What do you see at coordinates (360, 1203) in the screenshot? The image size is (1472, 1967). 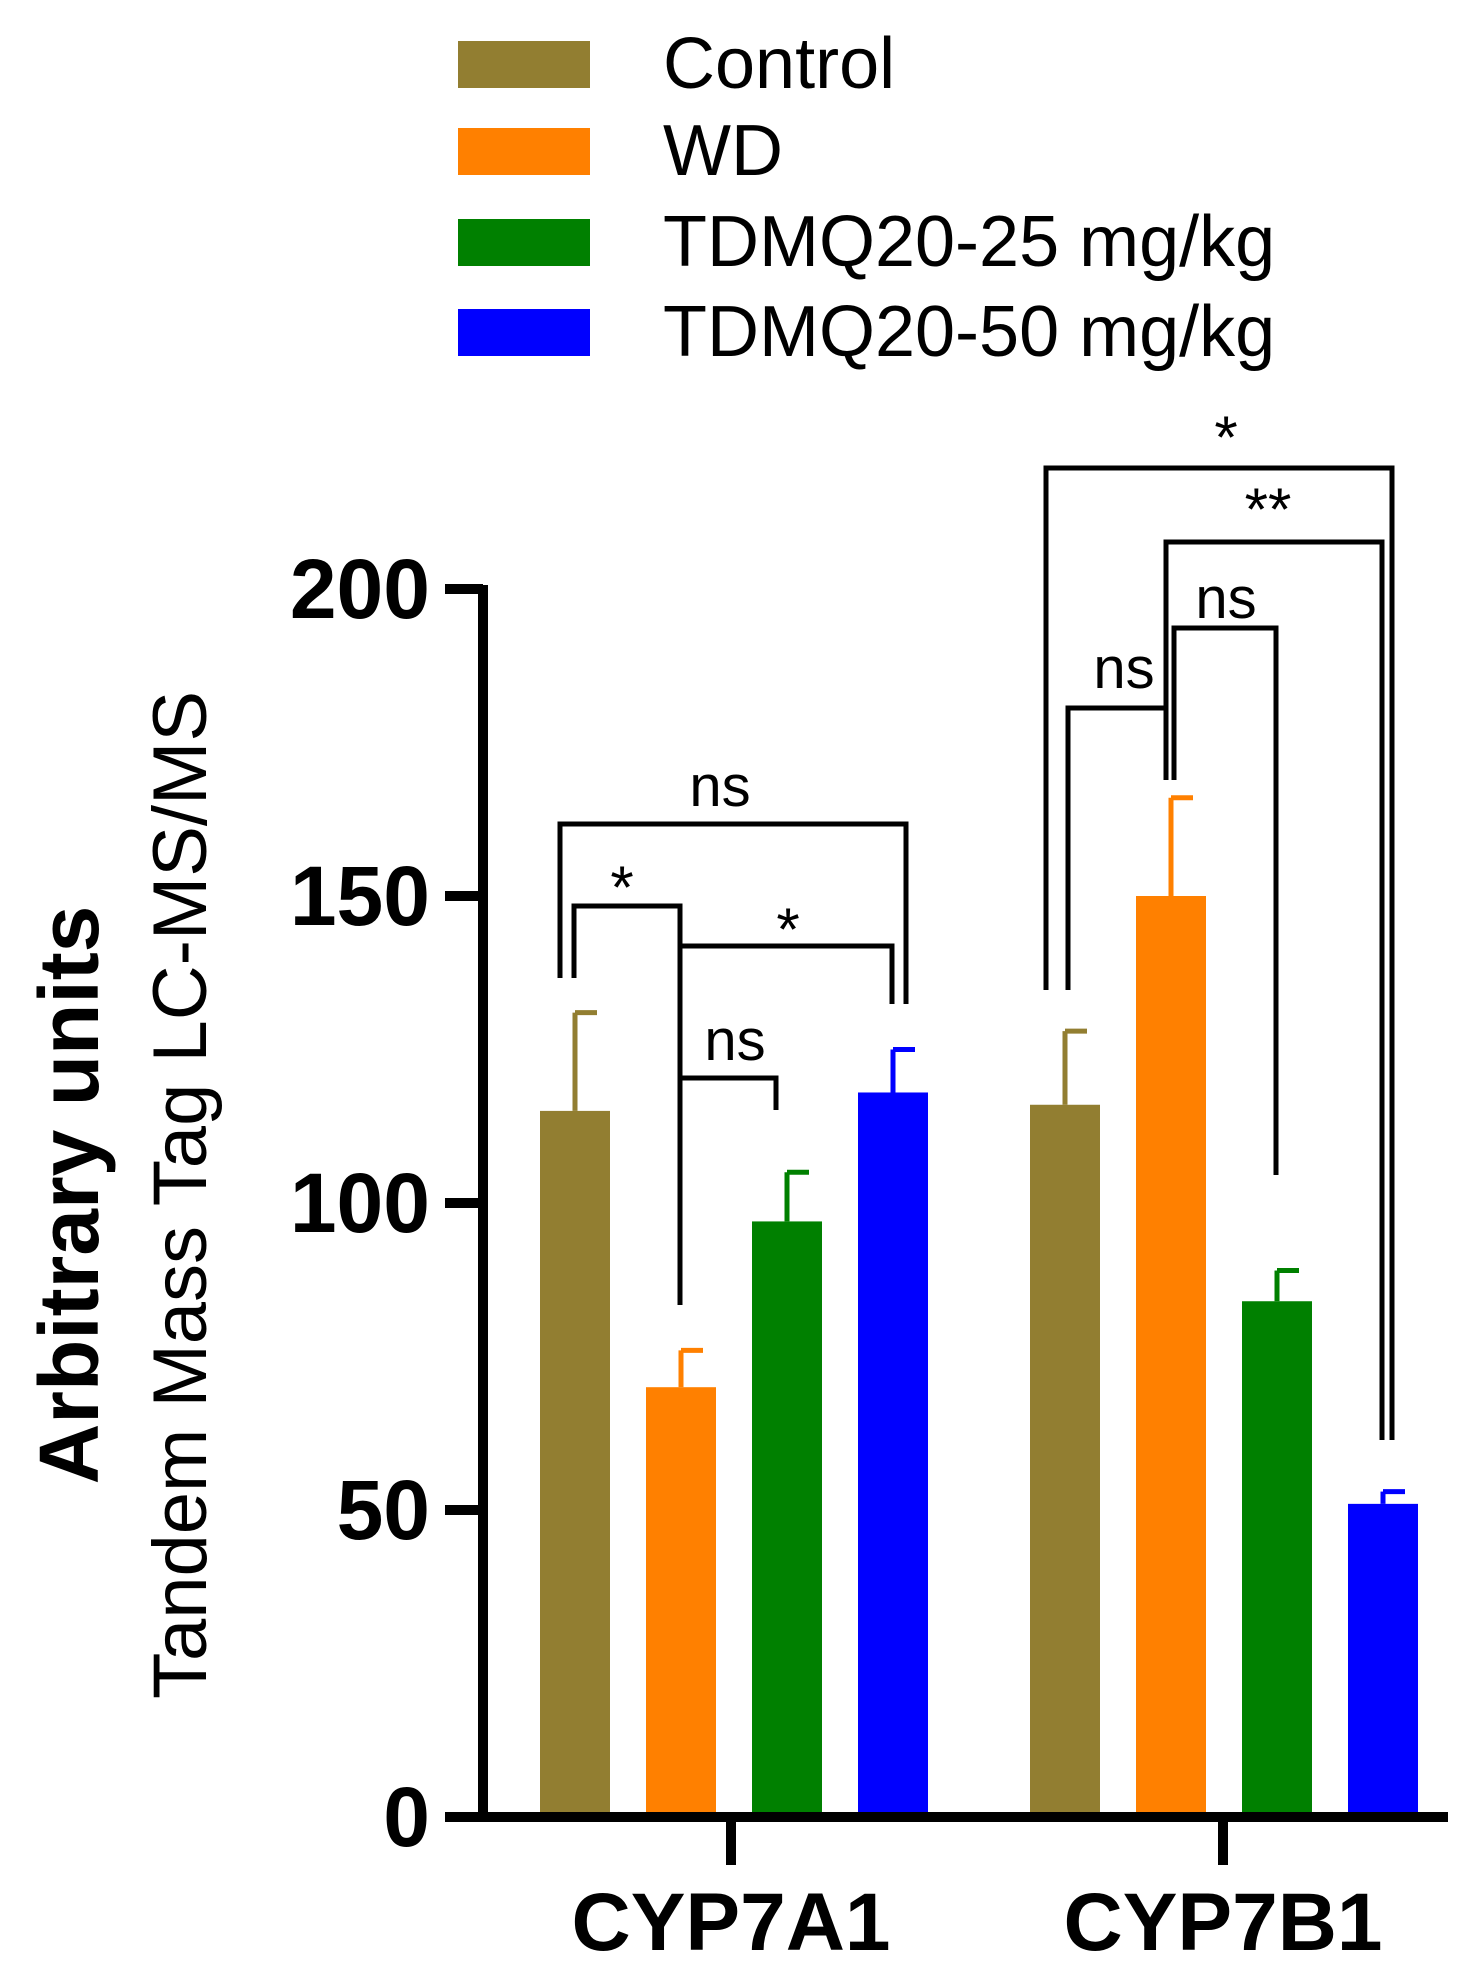 I see `y-tick-label: 100` at bounding box center [360, 1203].